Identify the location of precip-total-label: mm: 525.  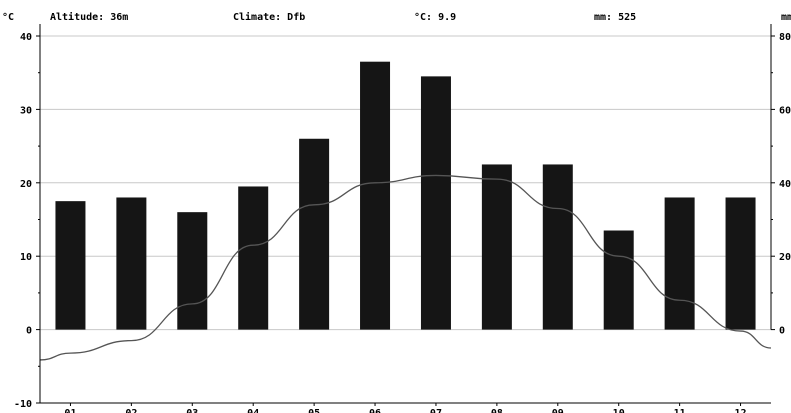
(615, 17).